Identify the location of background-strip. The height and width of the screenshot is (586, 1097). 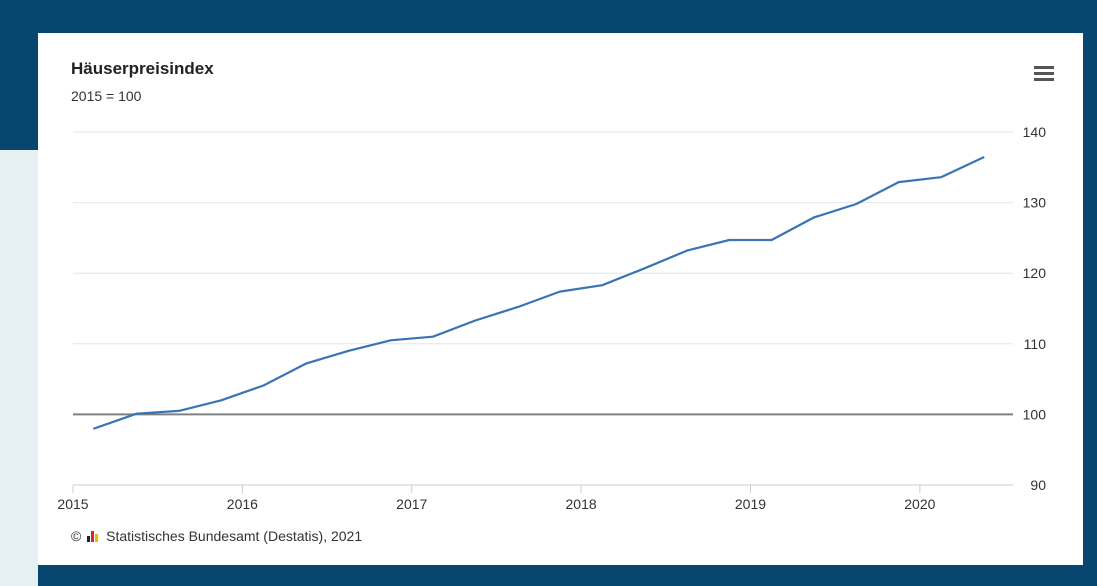
(19, 368).